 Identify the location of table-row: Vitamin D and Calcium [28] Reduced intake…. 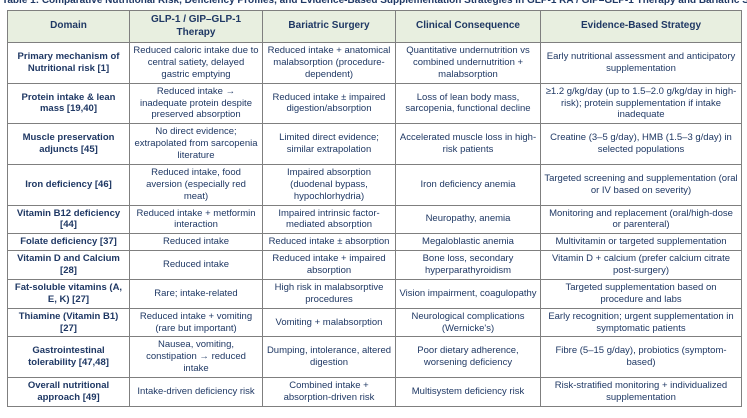
(374, 265).